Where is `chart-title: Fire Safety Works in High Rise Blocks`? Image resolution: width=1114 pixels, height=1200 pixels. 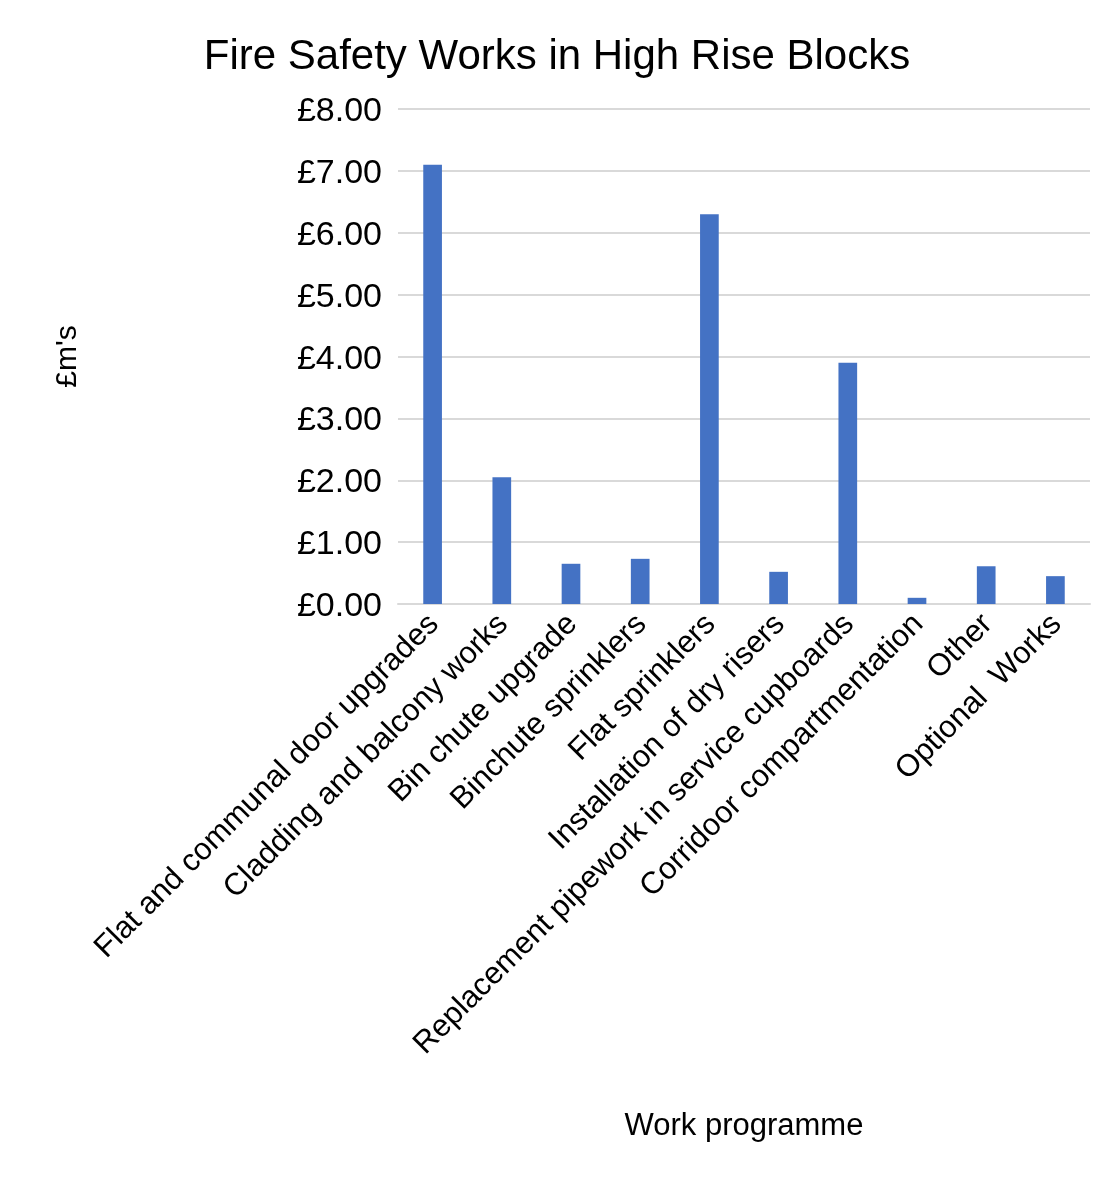 chart-title: Fire Safety Works in High Rise Blocks is located at coordinates (557, 54).